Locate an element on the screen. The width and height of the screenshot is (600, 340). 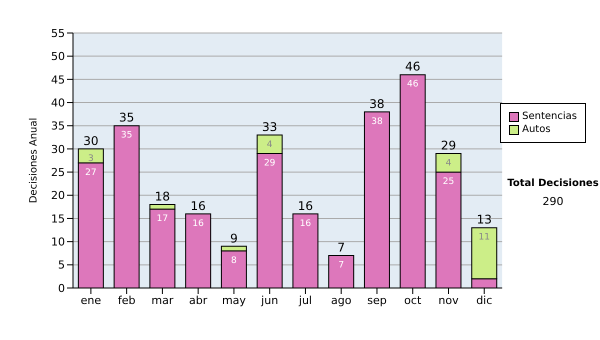
x-tick-label: abr is located at coordinates (198, 300).